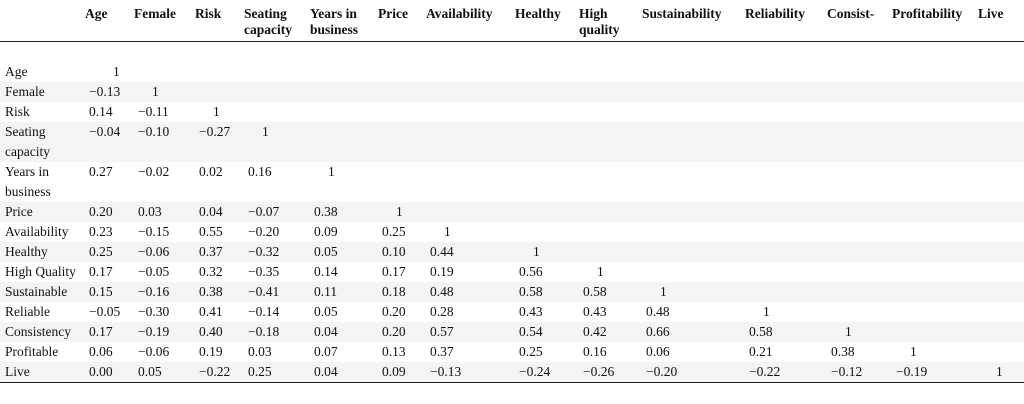  I want to click on correlation-value-text: 0.04, so click(211, 211).